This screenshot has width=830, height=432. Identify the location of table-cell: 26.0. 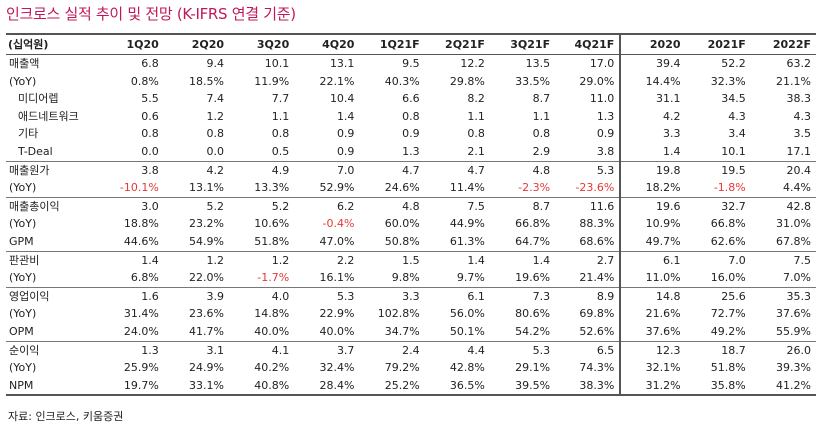
(783, 350).